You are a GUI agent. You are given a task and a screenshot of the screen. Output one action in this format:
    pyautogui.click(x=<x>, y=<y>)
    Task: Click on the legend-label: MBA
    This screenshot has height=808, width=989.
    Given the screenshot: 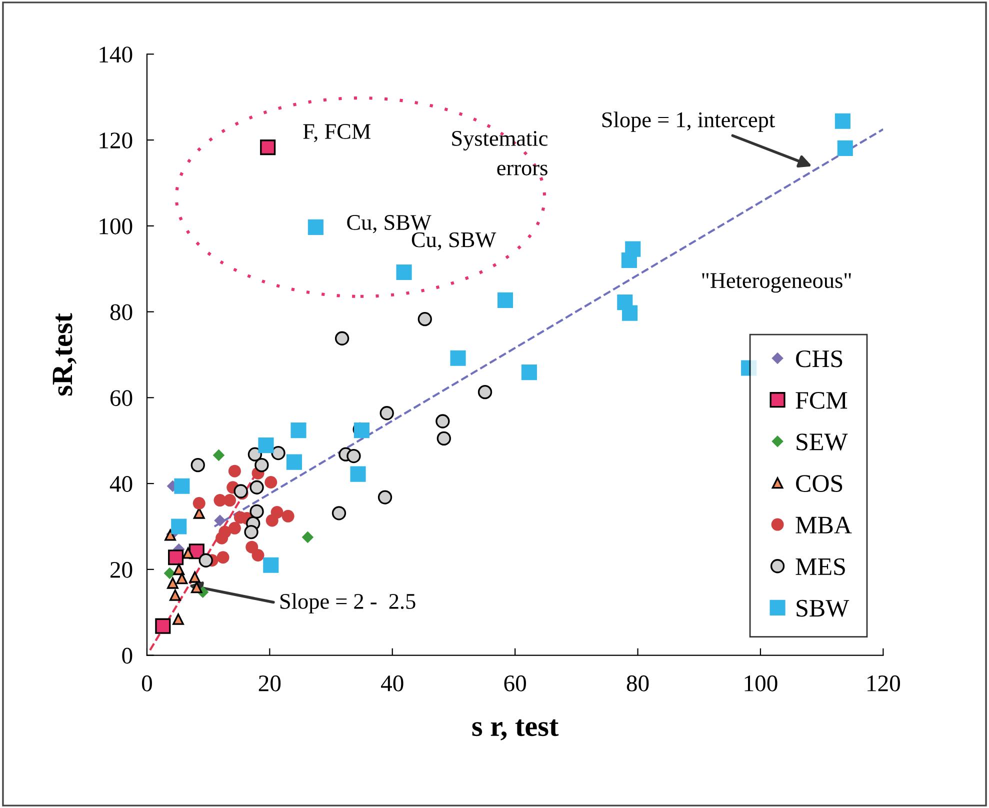 What is the action you would take?
    pyautogui.click(x=824, y=525)
    